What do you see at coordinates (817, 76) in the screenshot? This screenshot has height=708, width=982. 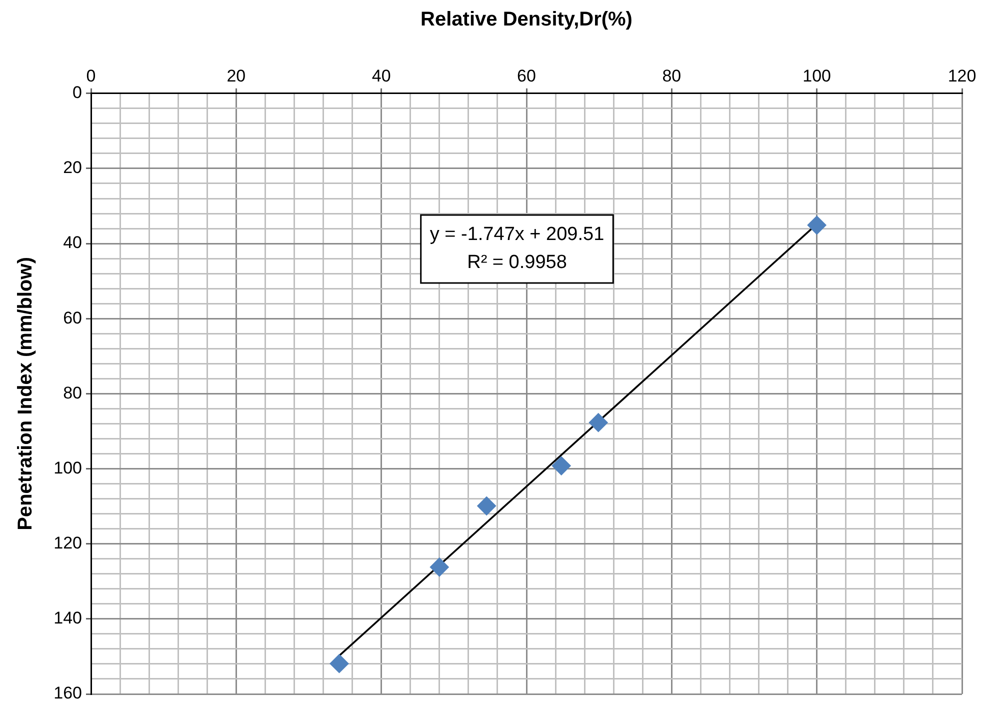 I see `x-tick-label: 100` at bounding box center [817, 76].